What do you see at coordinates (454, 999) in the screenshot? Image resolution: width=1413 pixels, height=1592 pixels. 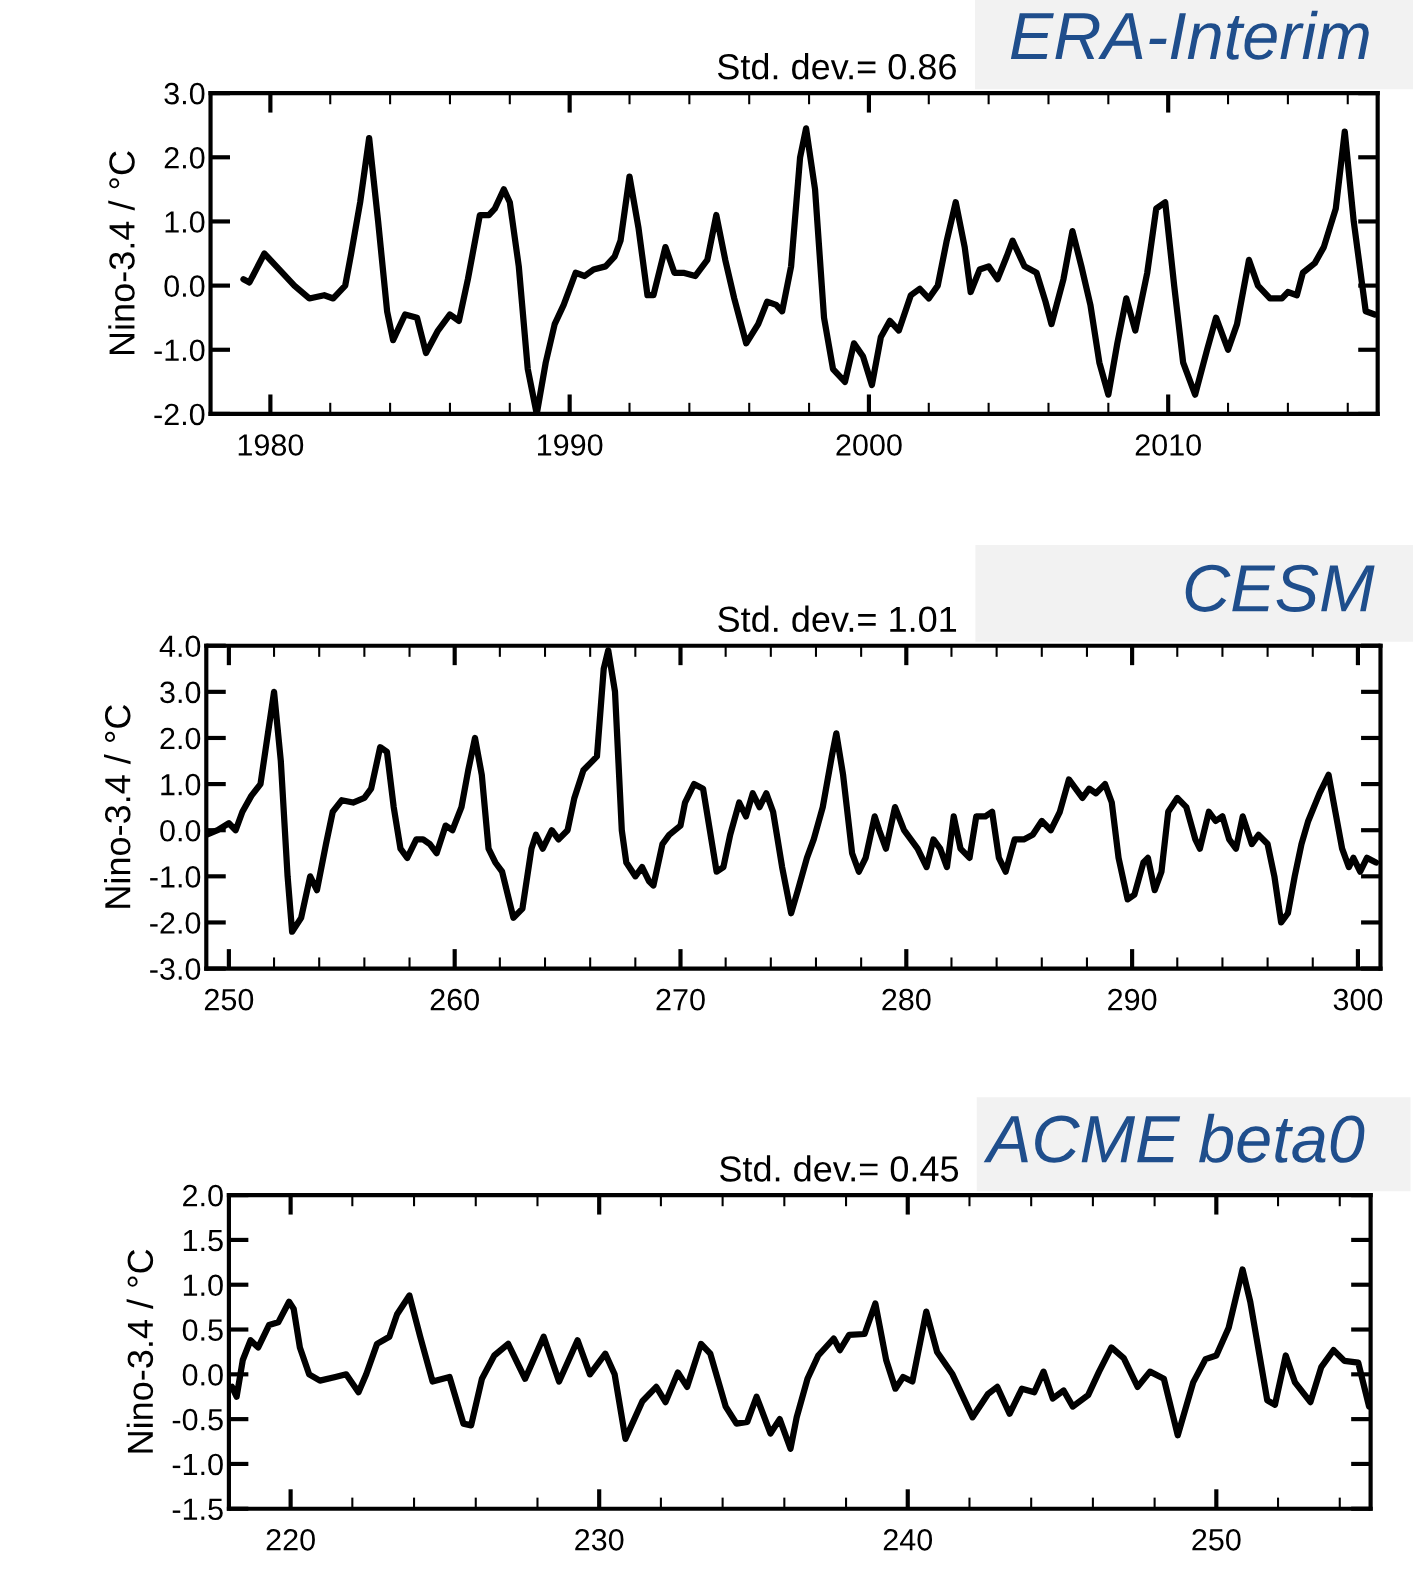 I see `x-tick-label: 260` at bounding box center [454, 999].